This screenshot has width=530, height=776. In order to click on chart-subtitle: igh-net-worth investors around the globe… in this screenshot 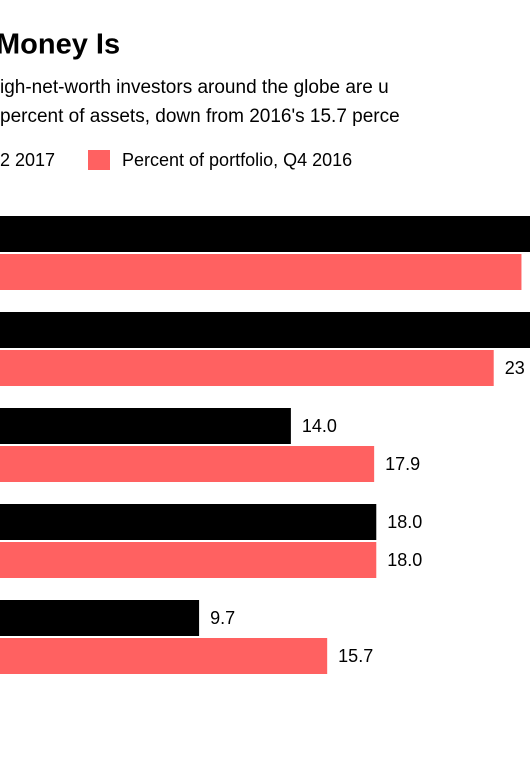, I will do `click(194, 87)`.